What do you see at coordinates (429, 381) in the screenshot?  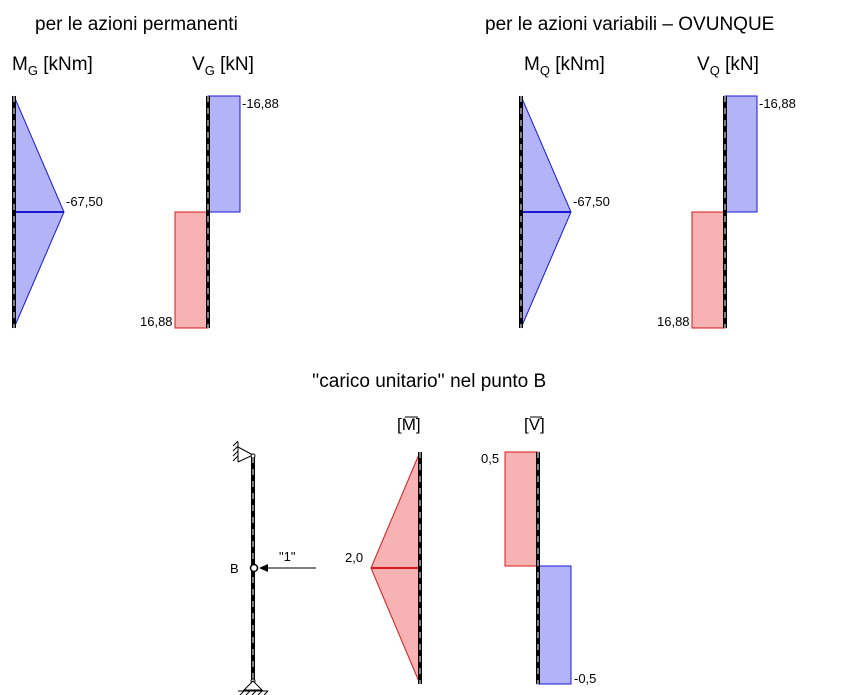 I see `title-unit-load: ''carico unitario'' nel punto B` at bounding box center [429, 381].